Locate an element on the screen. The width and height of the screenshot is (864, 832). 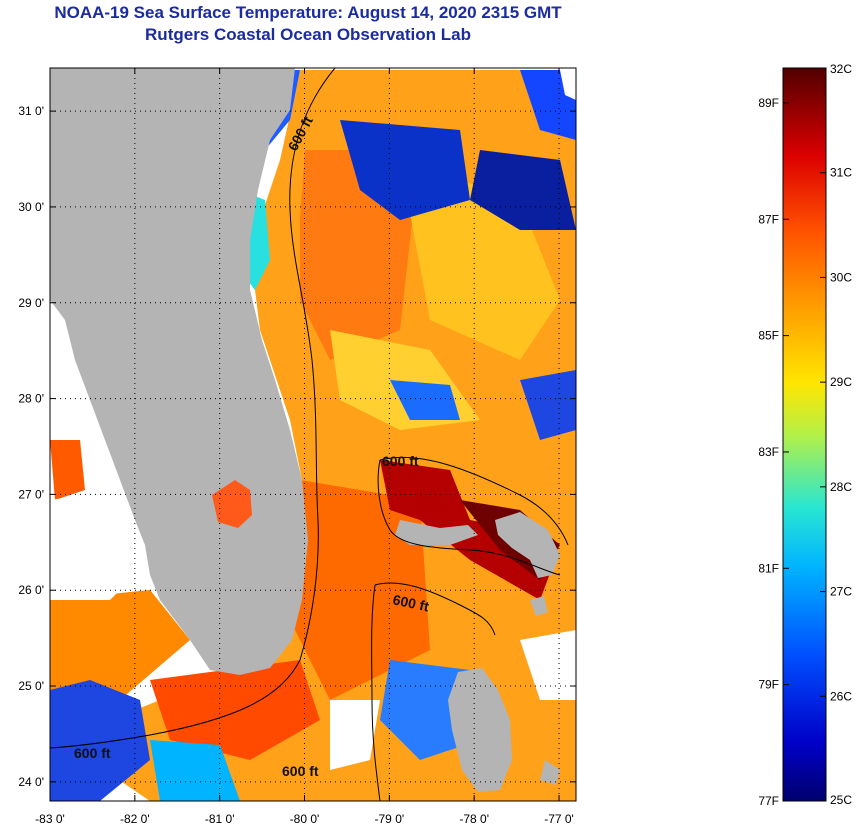
isobath-600ft-bahamas-ridge is located at coordinates (474, 501).